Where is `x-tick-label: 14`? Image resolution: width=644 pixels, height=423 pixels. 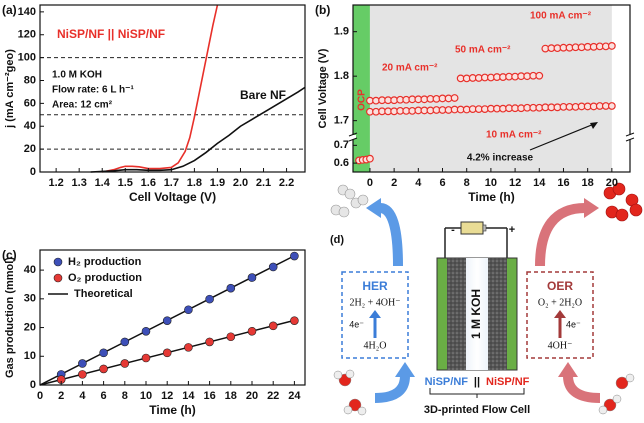 x-tick-label: 14 is located at coordinates (539, 183).